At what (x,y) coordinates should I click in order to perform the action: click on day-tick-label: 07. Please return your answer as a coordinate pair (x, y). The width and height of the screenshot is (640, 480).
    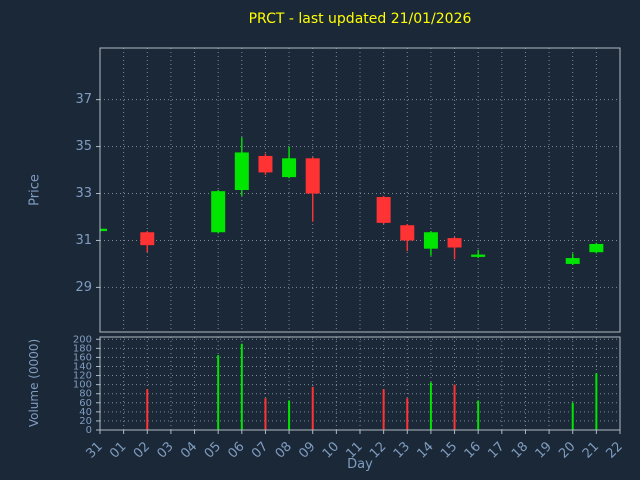
    Looking at the image, I should click on (260, 450).